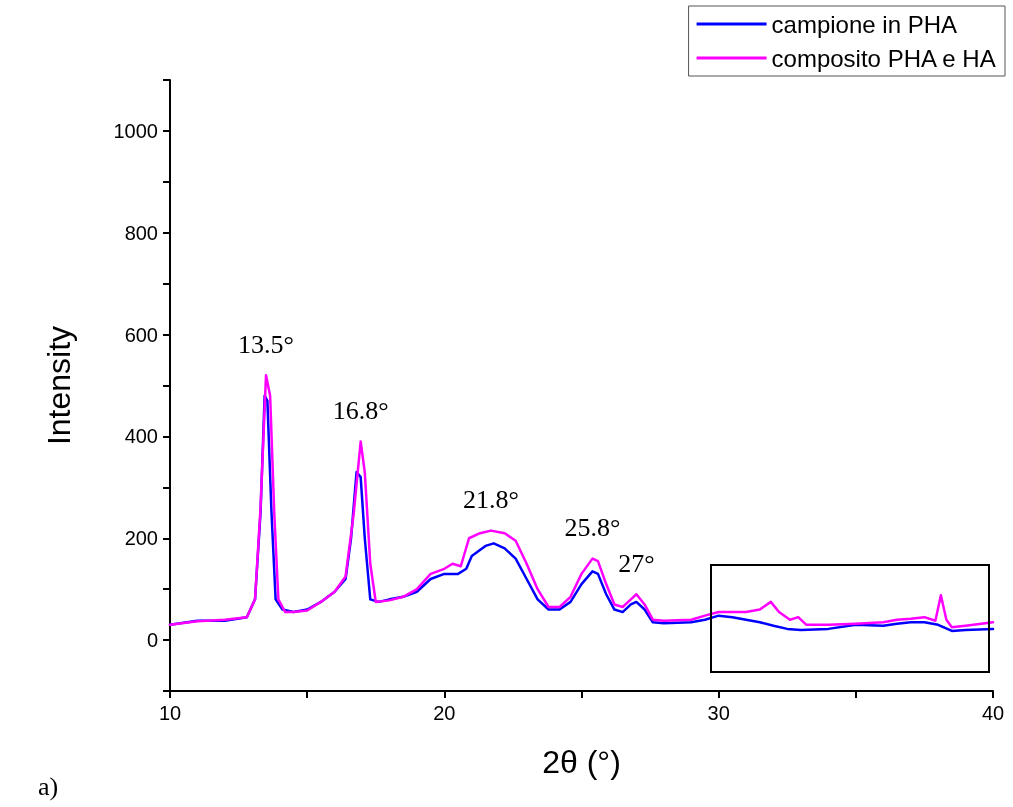 The height and width of the screenshot is (807, 1013). I want to click on annotation: 16.8°, so click(360, 411).